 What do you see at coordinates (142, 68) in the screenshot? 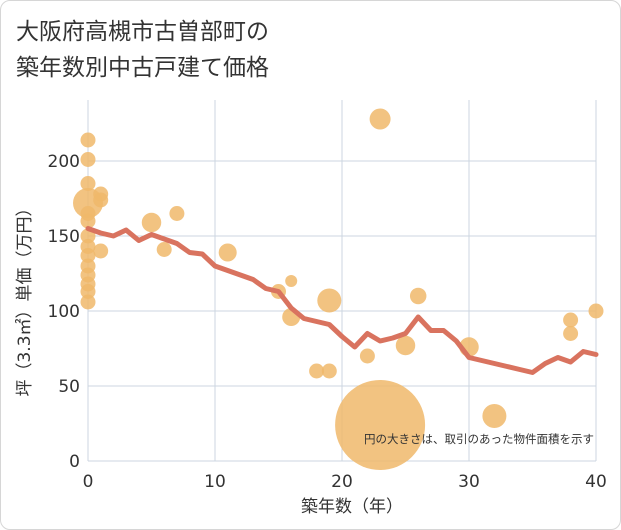
I see `chart-title-line-2: 築年数別中古戸建て価格` at bounding box center [142, 68].